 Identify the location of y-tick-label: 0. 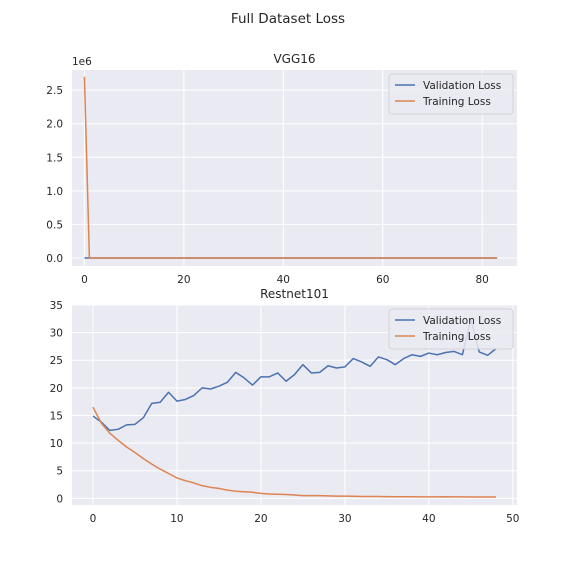
(59, 499).